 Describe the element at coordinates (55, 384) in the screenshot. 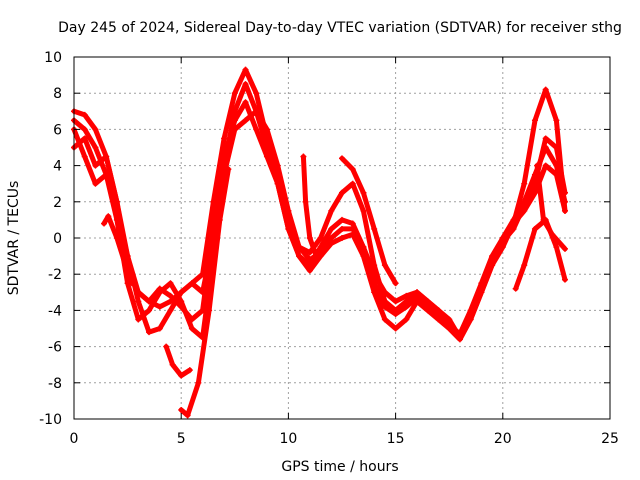

I see `y-tick-label: -8` at that location.